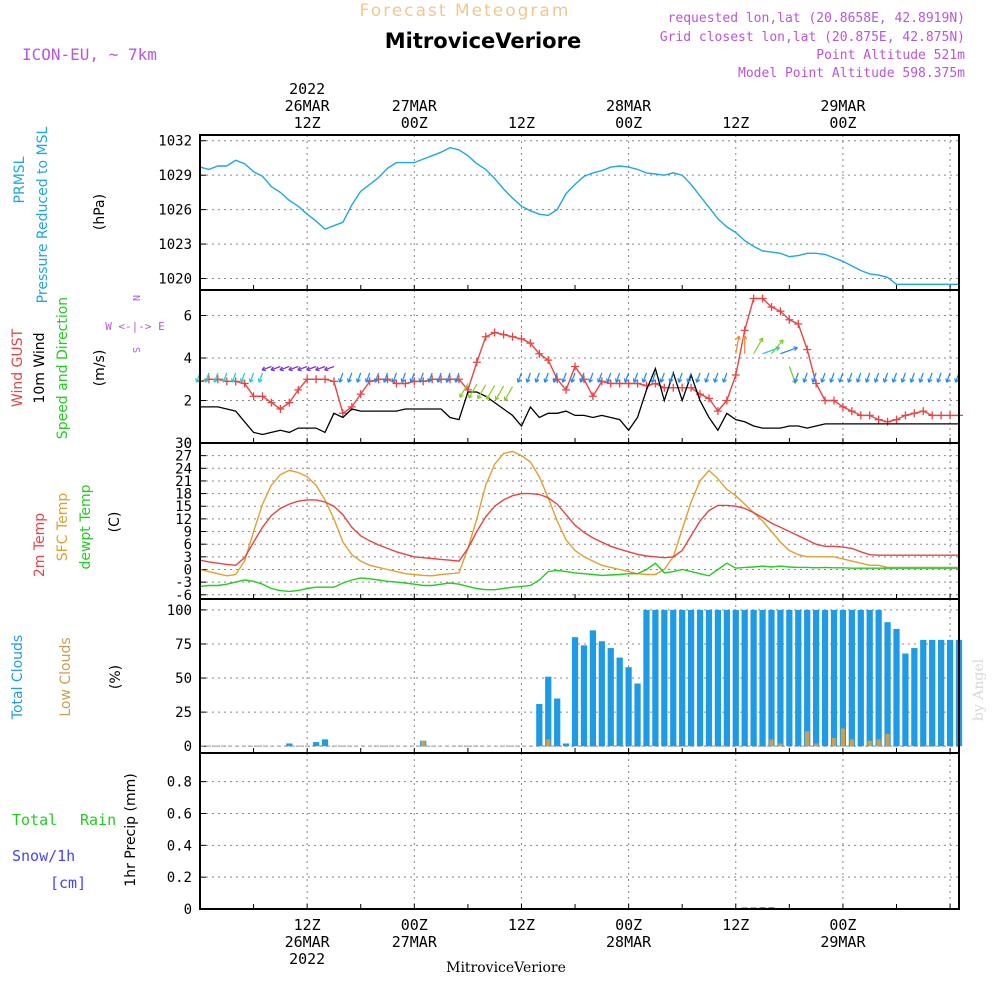 This screenshot has width=1000, height=1000. What do you see at coordinates (579, 366) in the screenshot?
I see `panel-frame` at bounding box center [579, 366].